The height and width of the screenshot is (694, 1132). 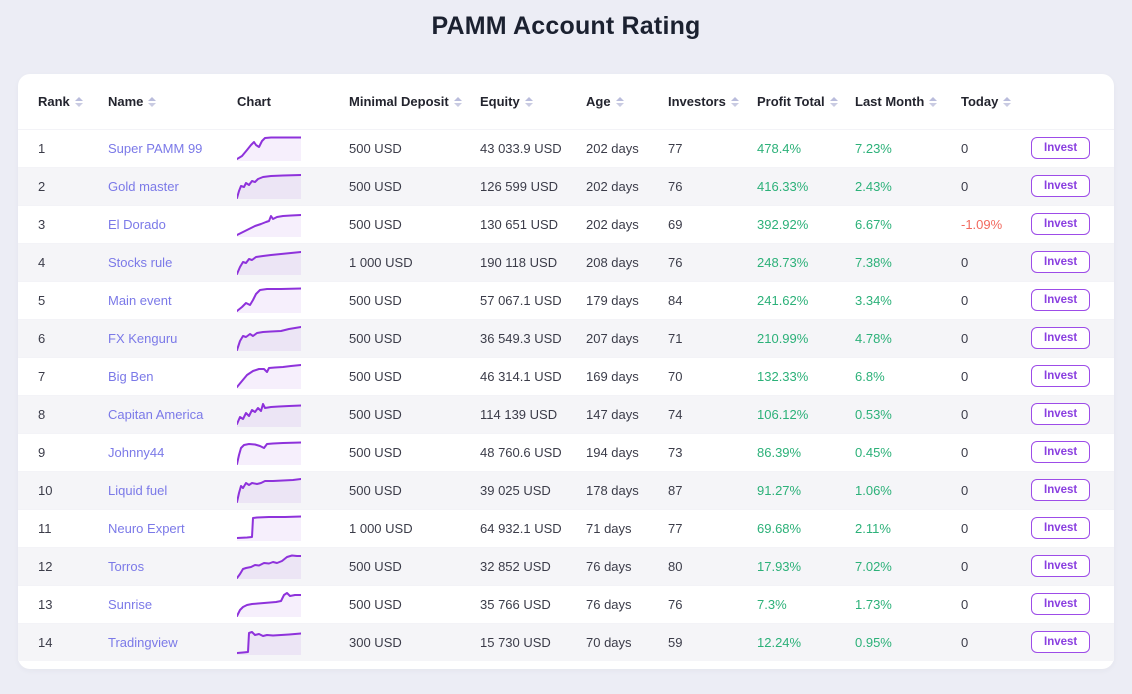 What do you see at coordinates (130, 604) in the screenshot?
I see `account-name-link: Sunrise` at bounding box center [130, 604].